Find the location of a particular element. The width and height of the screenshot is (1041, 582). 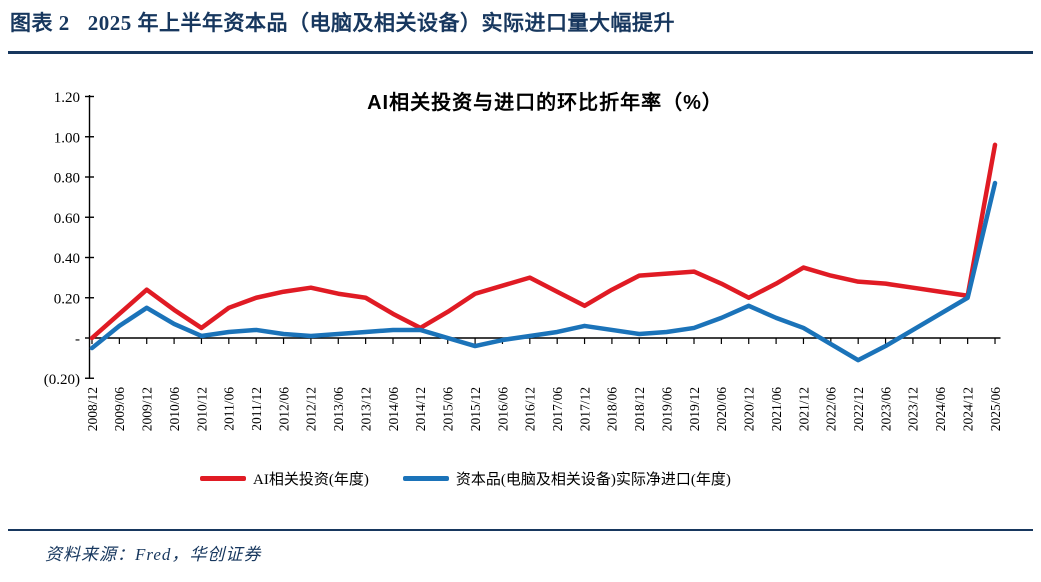

figure-number: 图表 2 is located at coordinates (40, 23).